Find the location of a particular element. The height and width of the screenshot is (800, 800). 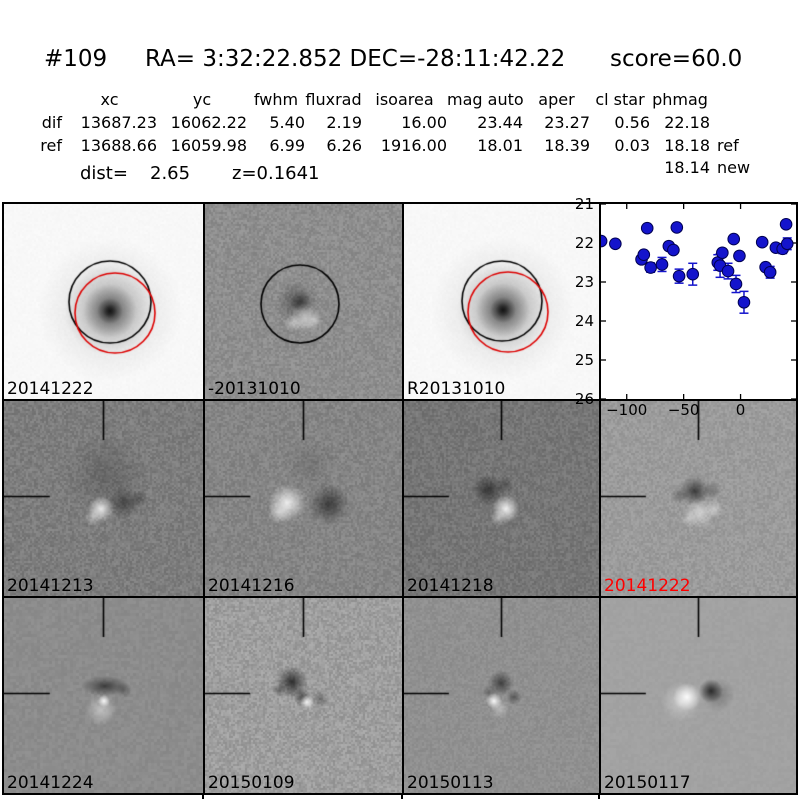

col-header: aper is located at coordinates (556, 99).